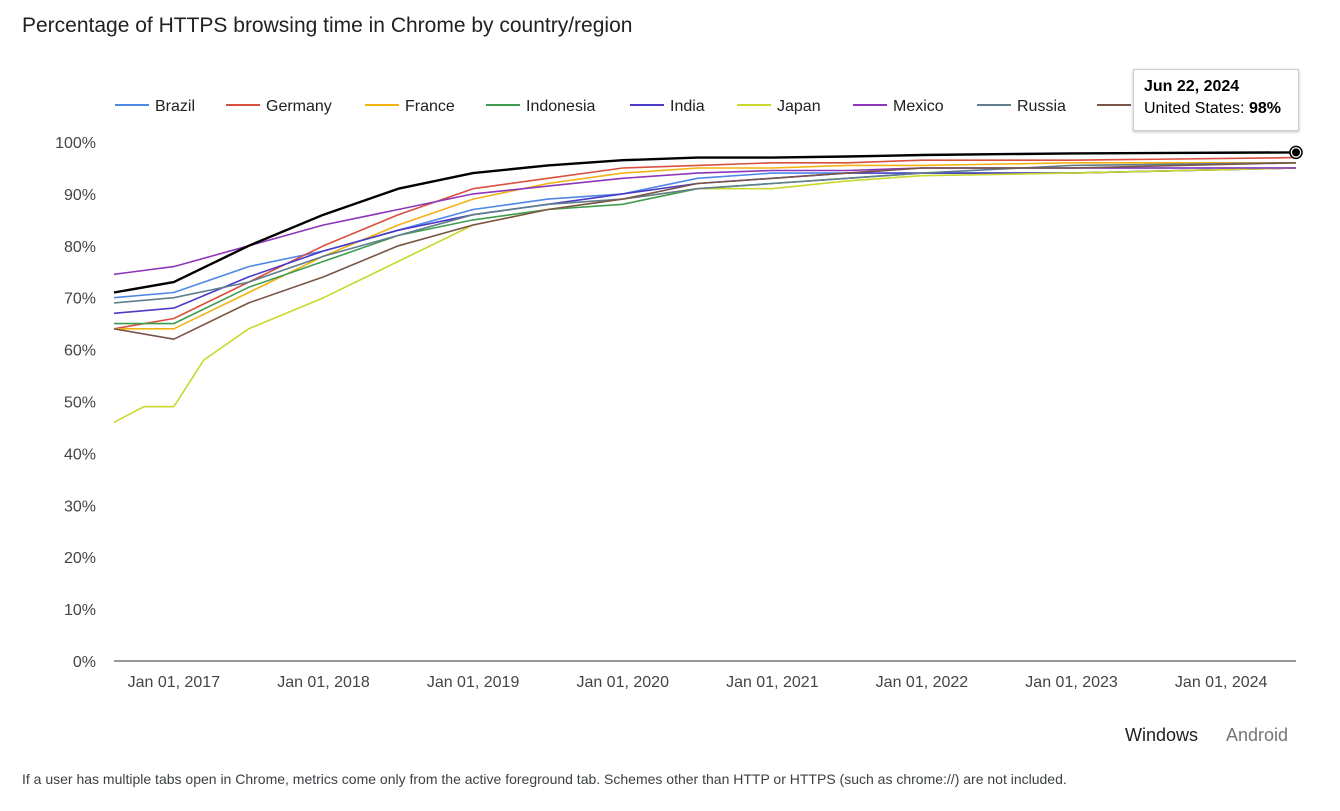 The image size is (1340, 811). Describe the element at coordinates (1192, 86) in the screenshot. I see `tooltip-date: Jun 22, 2024` at that location.